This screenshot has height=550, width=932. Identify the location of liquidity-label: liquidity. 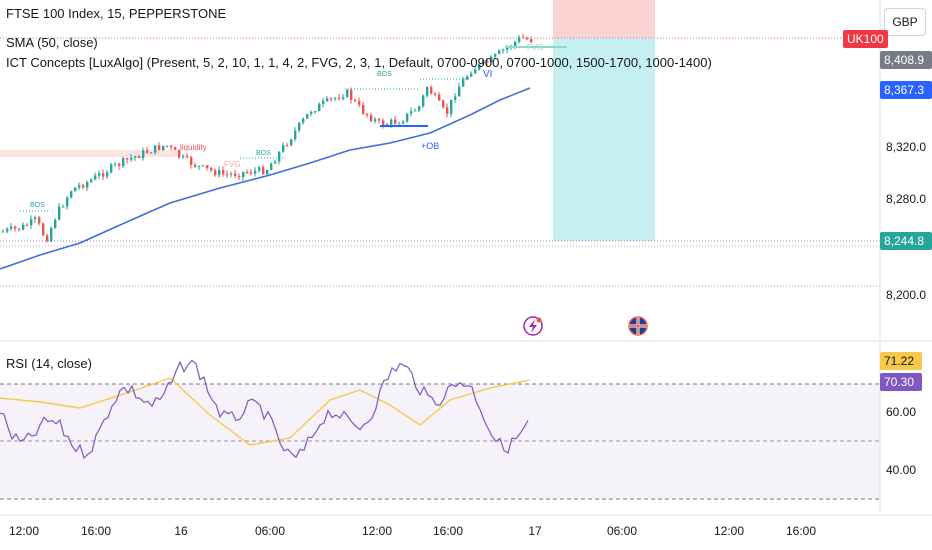
(193, 147).